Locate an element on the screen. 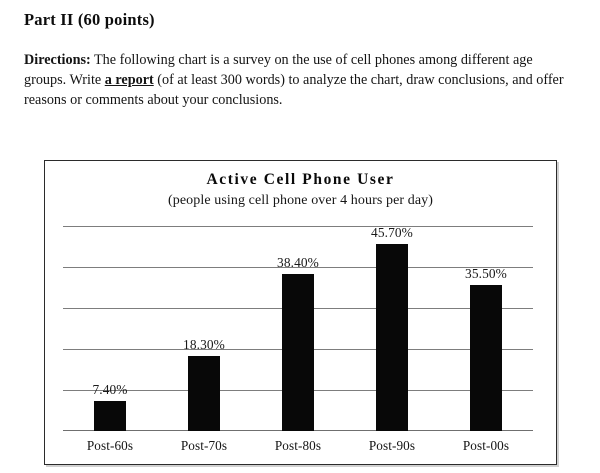  bar-post-80s is located at coordinates (298, 352).